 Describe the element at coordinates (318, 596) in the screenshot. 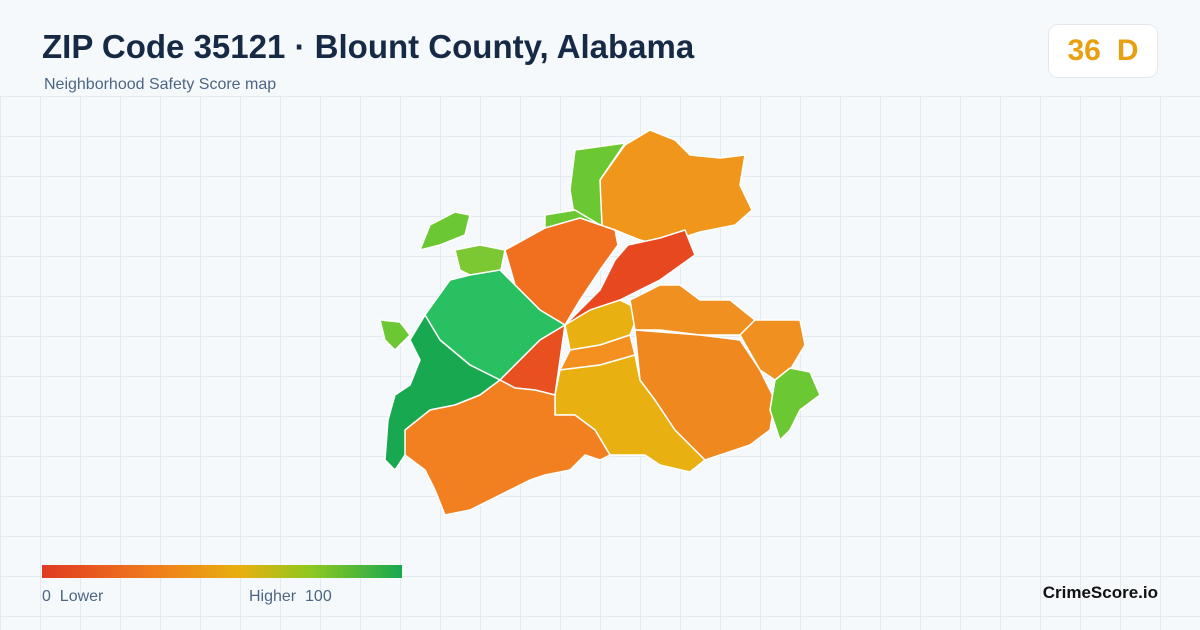

I see `legend-max-value: 100` at that location.